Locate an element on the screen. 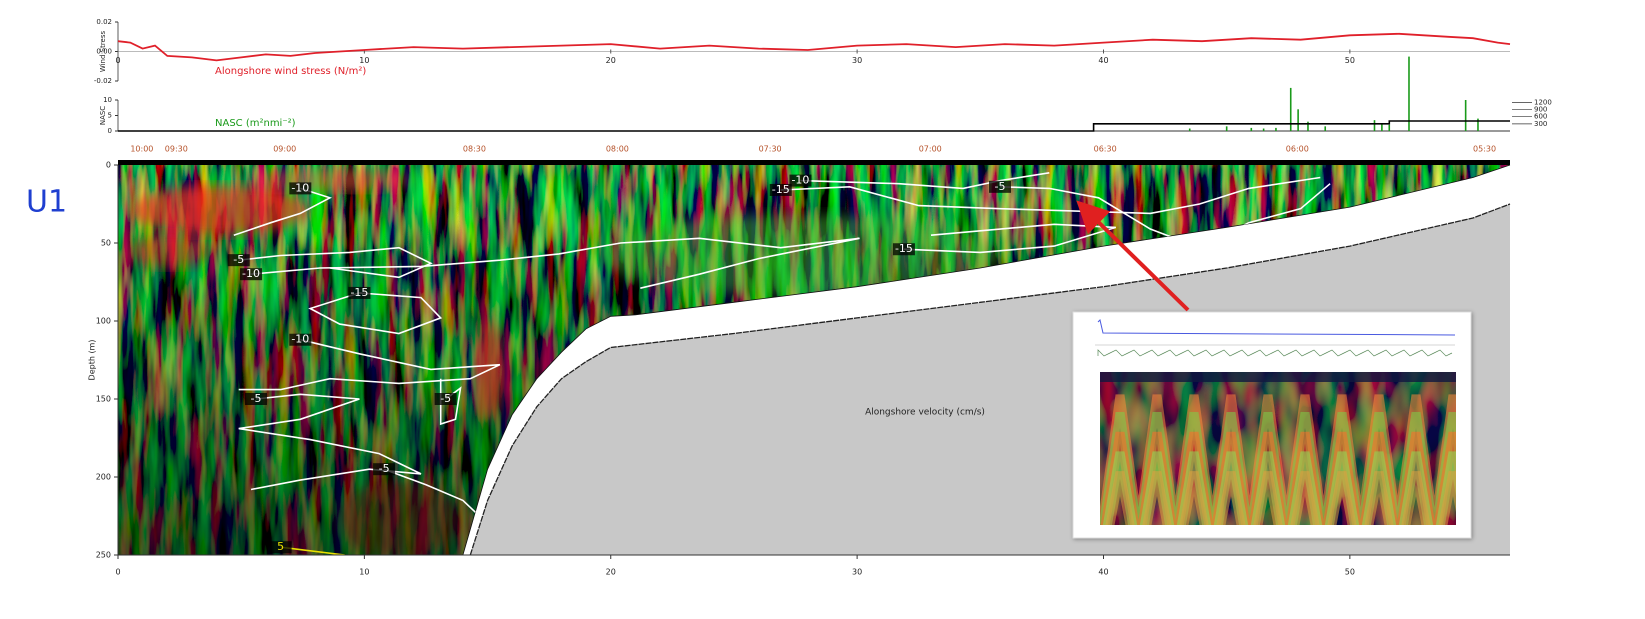 The height and width of the screenshot is (619, 1645). wind-line is located at coordinates (814, 47).